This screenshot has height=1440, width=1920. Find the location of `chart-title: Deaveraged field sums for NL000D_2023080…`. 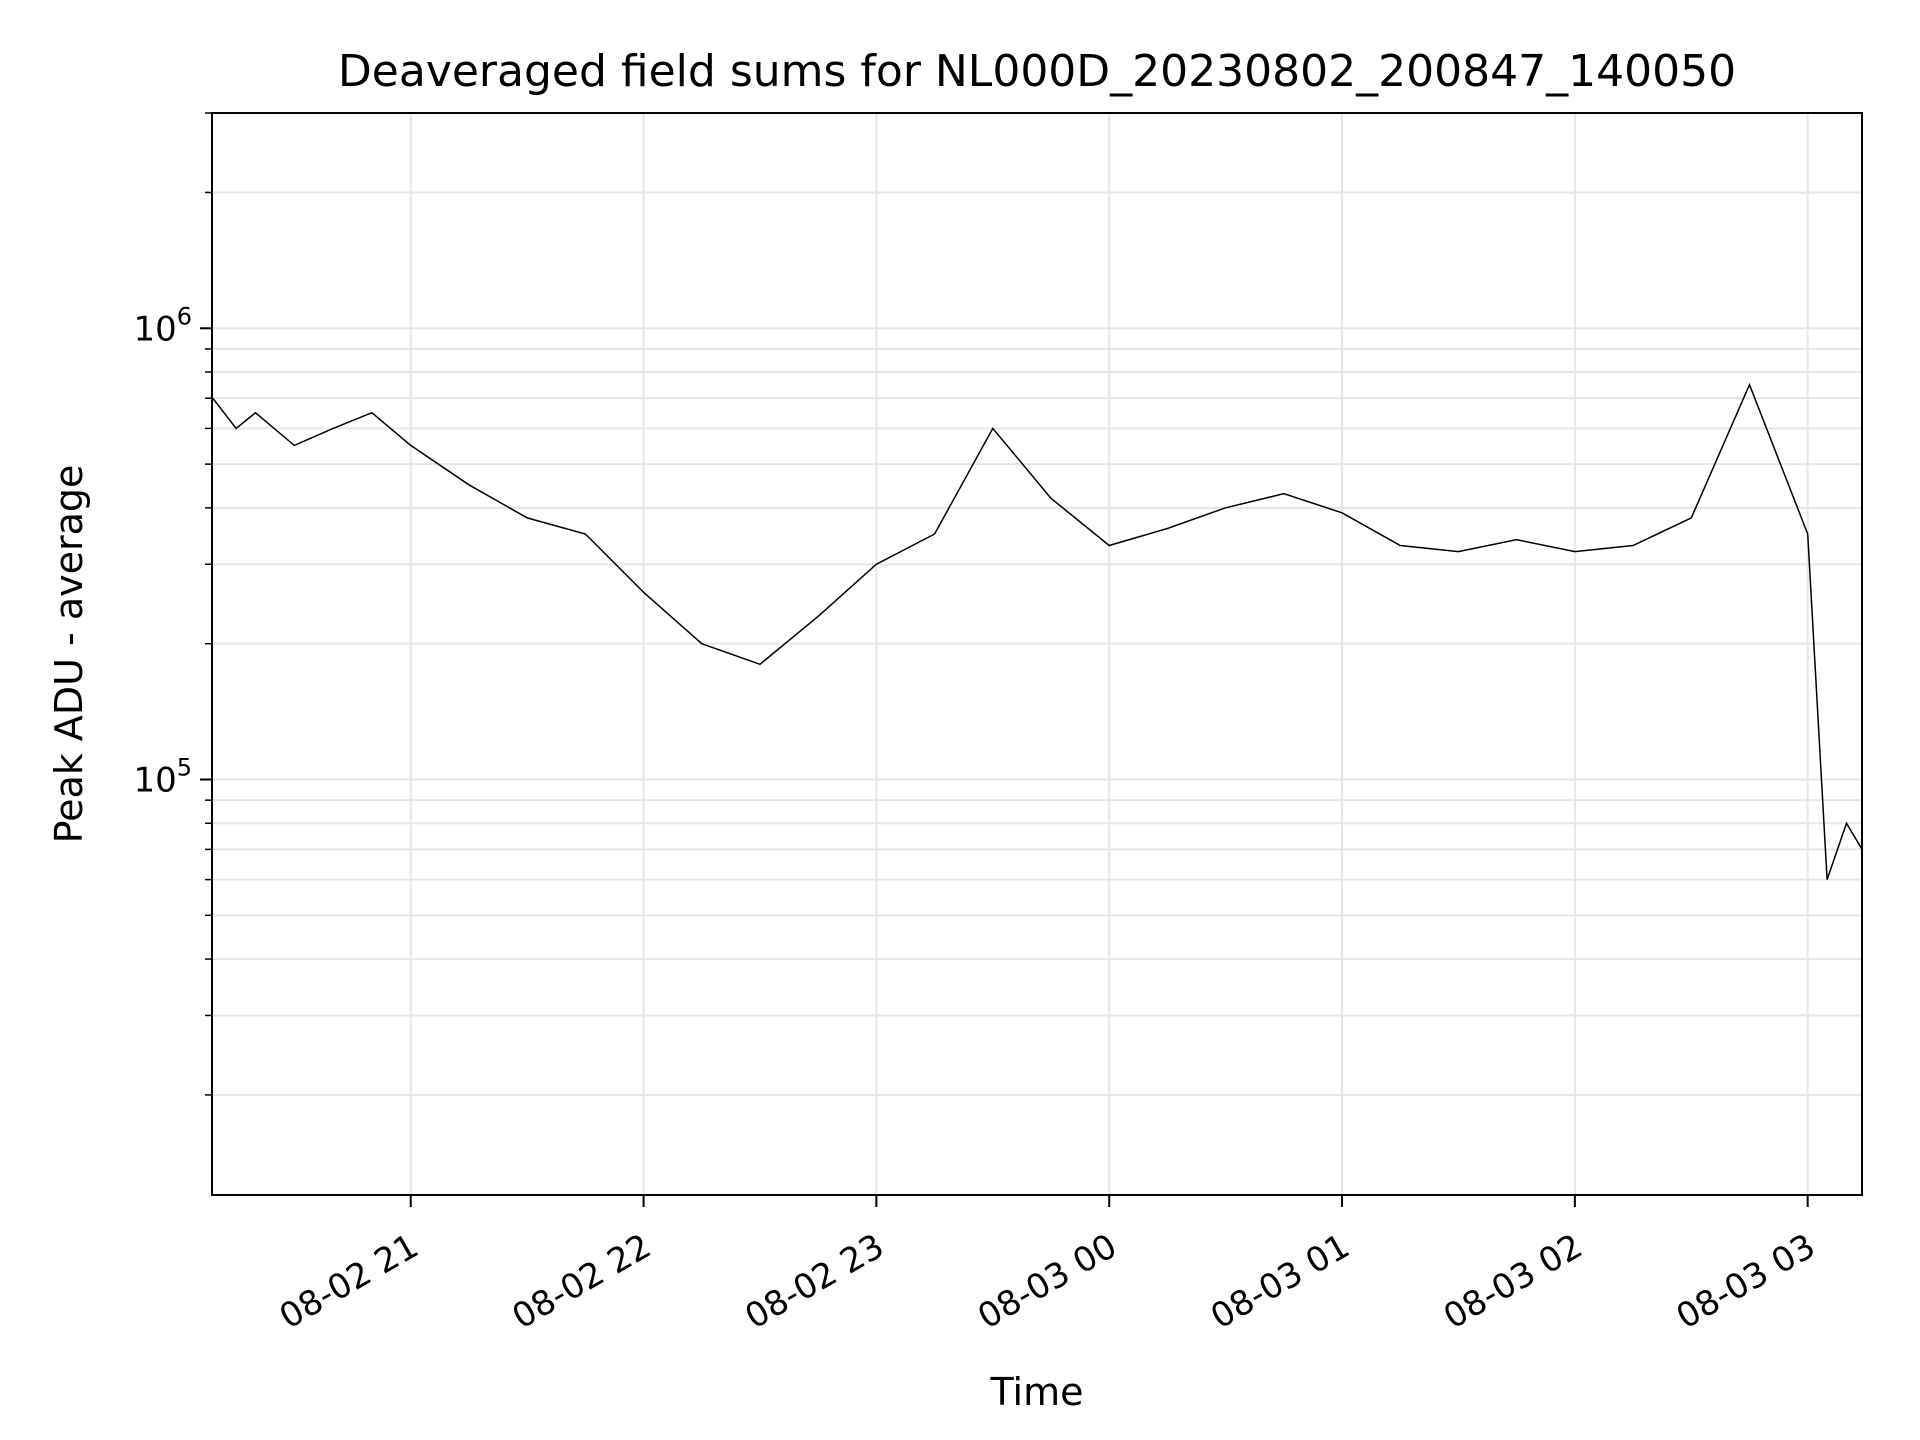

chart-title: Deaveraged field sums for NL000D_2023080… is located at coordinates (1037, 71).